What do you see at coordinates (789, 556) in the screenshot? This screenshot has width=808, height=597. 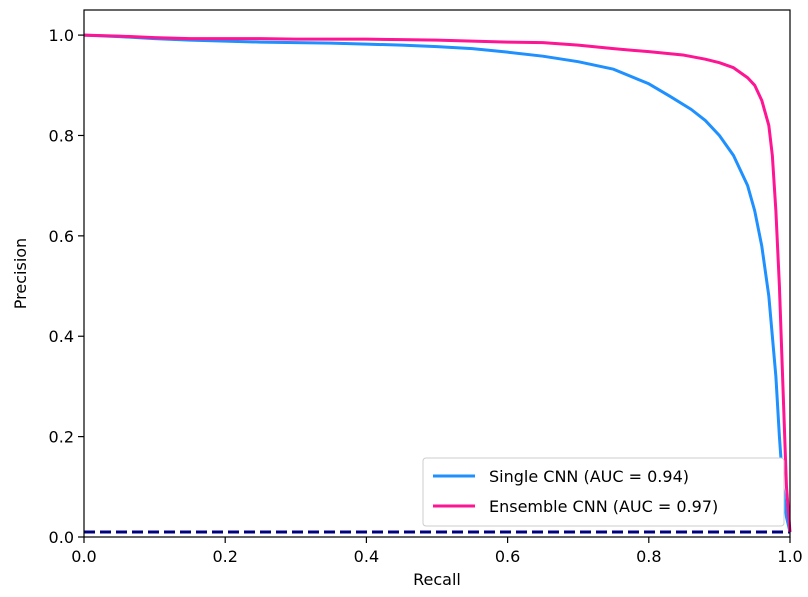 I see `x-tick-label: 1.0` at bounding box center [789, 556].